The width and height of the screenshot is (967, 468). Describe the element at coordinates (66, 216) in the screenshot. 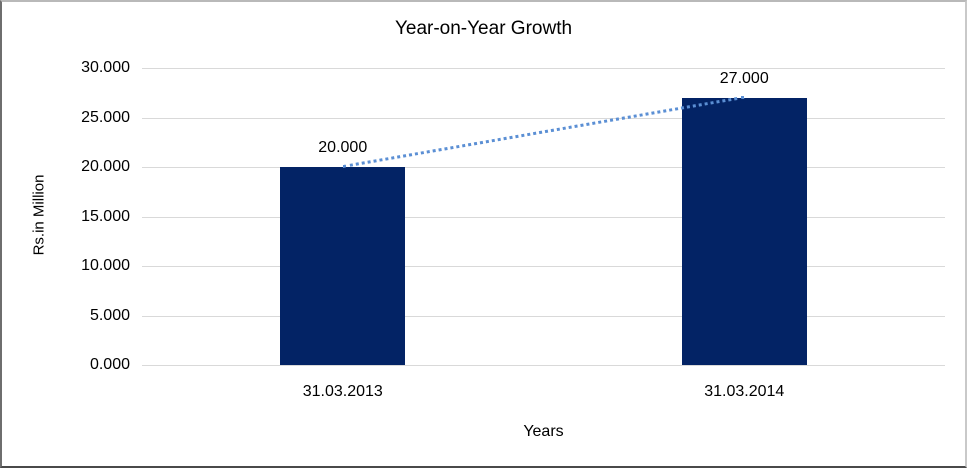

I see `y-axis-tick-labels: 30.000 25.000 20.000 15.000 10.000 5.000 0.000` at that location.